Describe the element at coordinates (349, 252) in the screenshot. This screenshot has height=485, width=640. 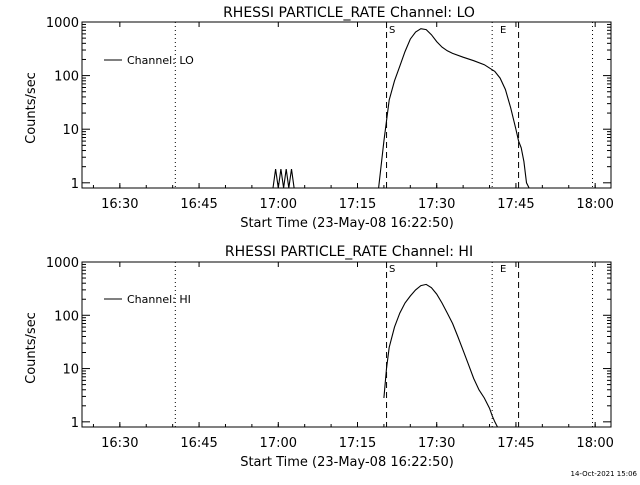
I see `panel-title: RHESSI PARTICLE_RATE Channel: HI` at that location.